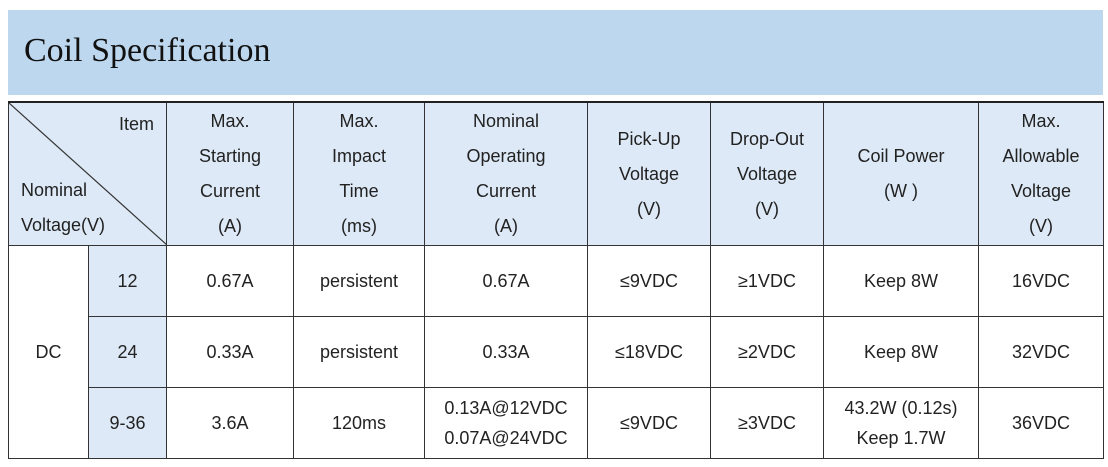 The image size is (1108, 467). What do you see at coordinates (901, 191) in the screenshot?
I see `header-line: (W )` at bounding box center [901, 191].